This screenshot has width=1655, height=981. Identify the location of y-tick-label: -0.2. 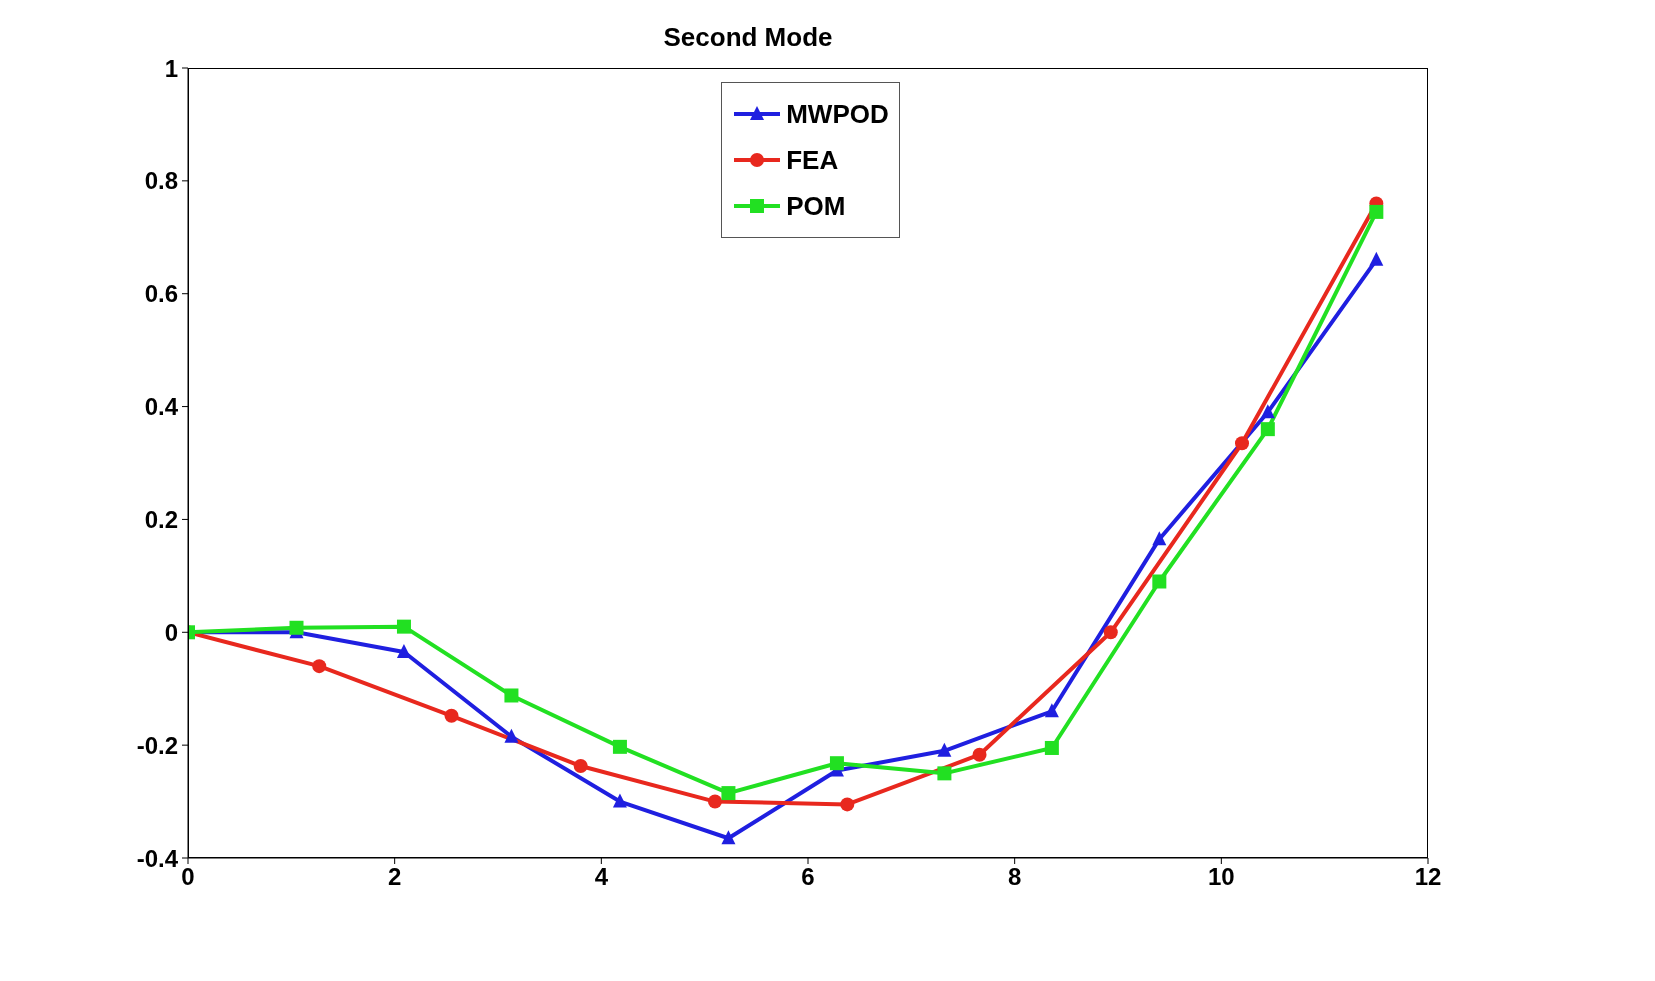
(157, 745).